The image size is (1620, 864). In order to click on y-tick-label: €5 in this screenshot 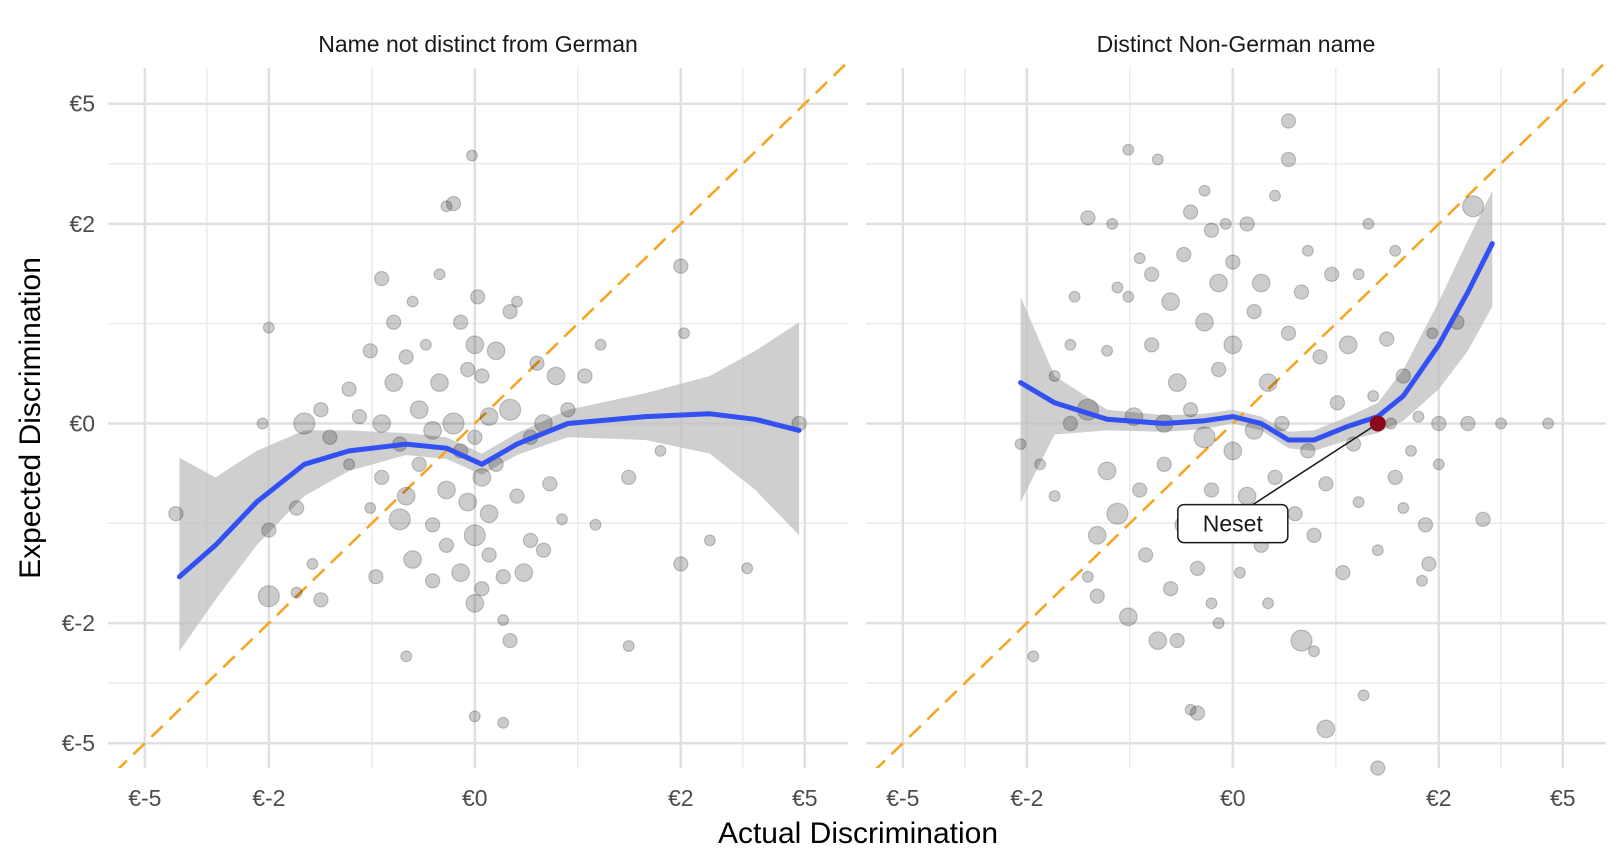, I will do `click(82, 104)`.